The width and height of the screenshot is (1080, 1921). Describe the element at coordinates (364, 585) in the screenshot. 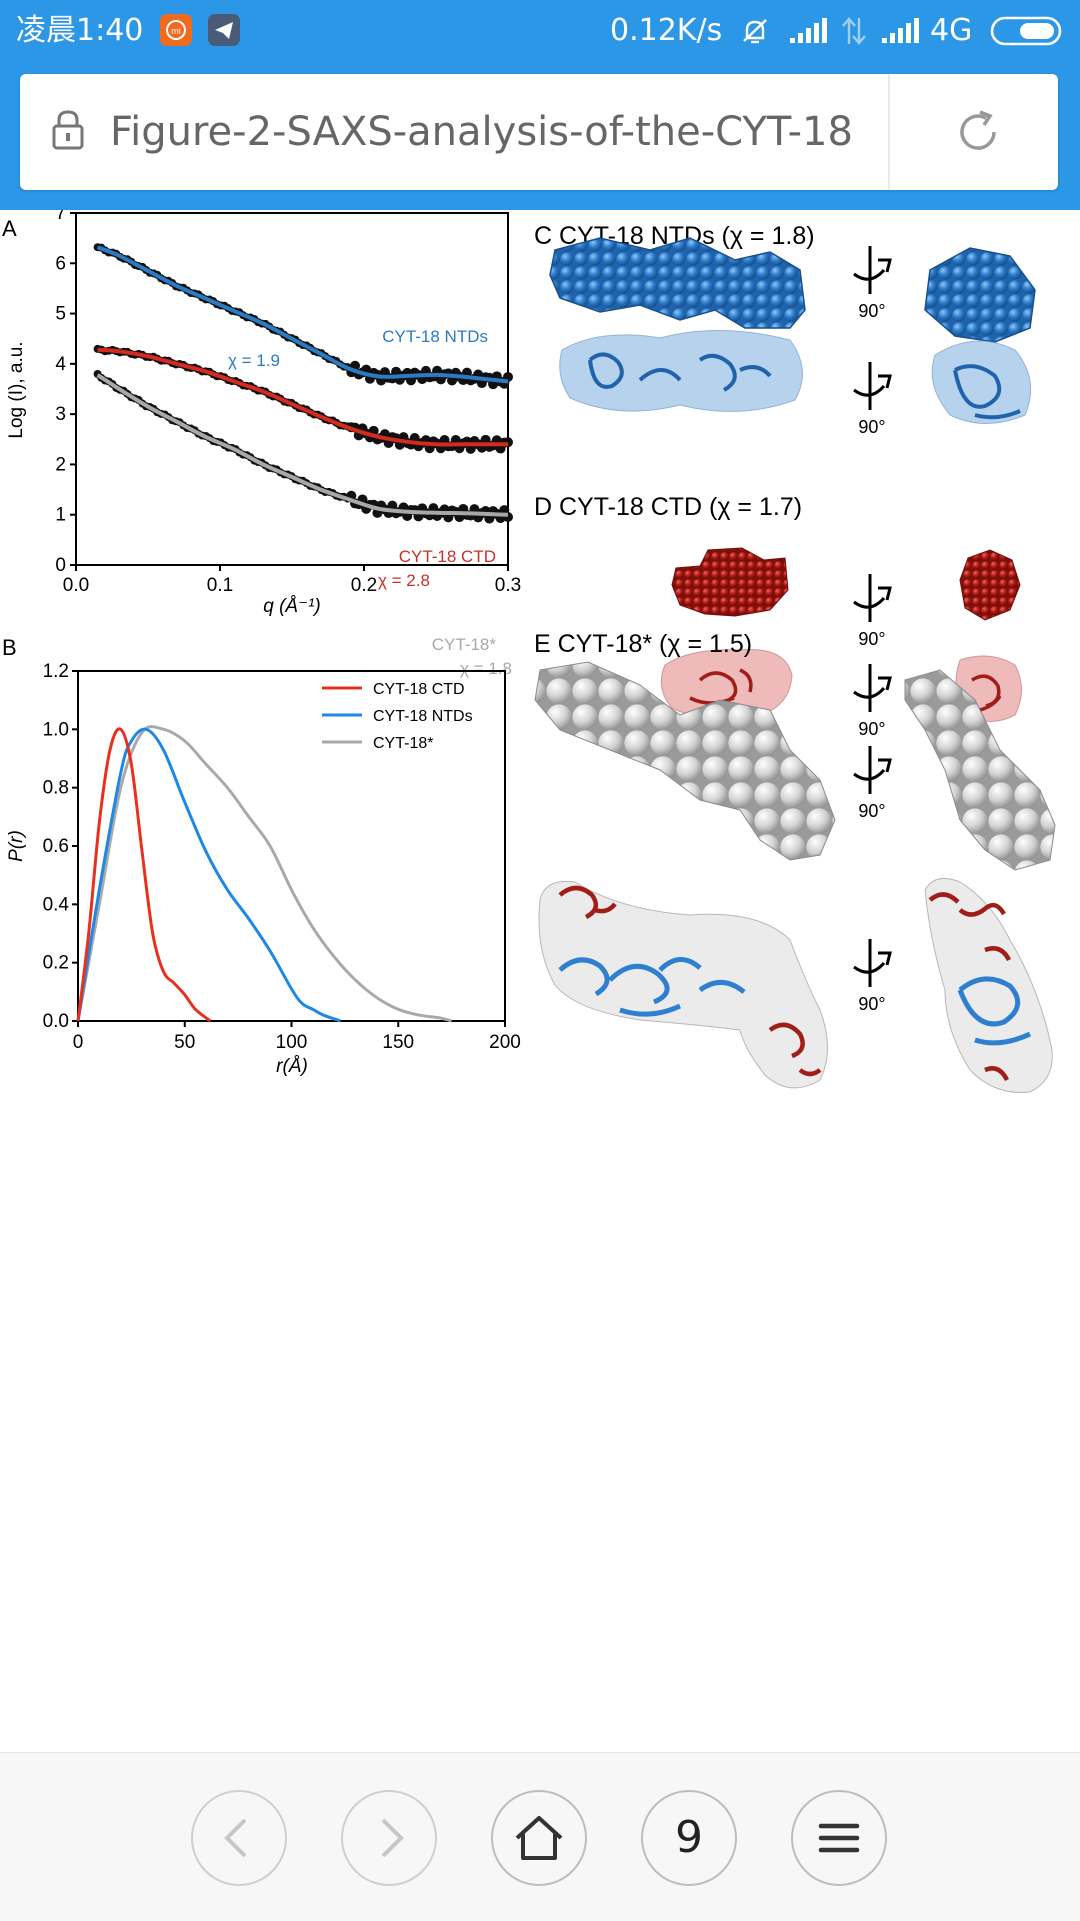

I see `a-xtick-label: 0.2` at that location.